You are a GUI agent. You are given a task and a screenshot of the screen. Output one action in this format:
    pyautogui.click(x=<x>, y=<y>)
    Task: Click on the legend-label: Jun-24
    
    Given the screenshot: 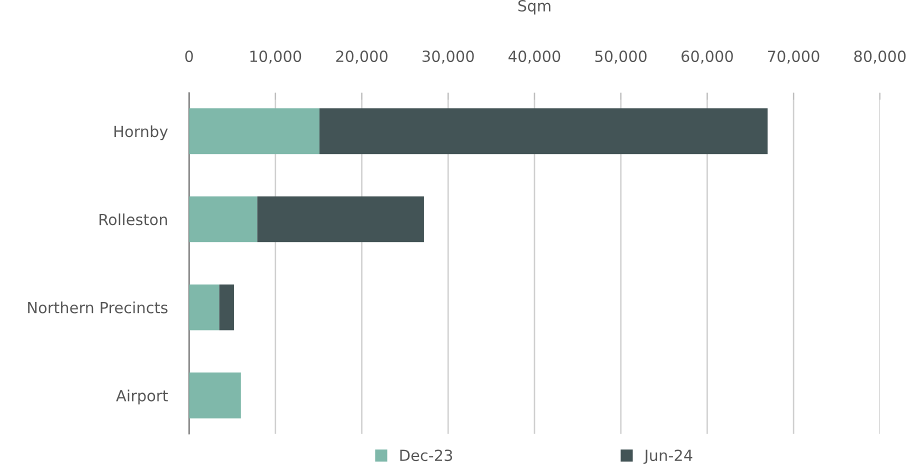 What is the action you would take?
    pyautogui.click(x=667, y=457)
    